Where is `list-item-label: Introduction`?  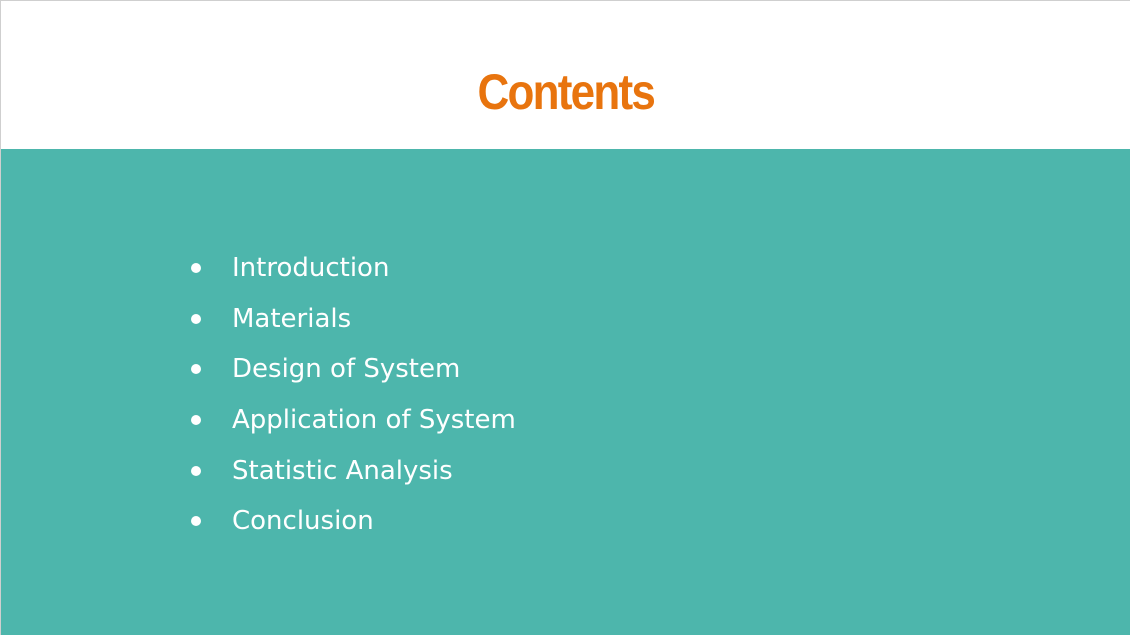
list-item-label: Introduction is located at coordinates (311, 268).